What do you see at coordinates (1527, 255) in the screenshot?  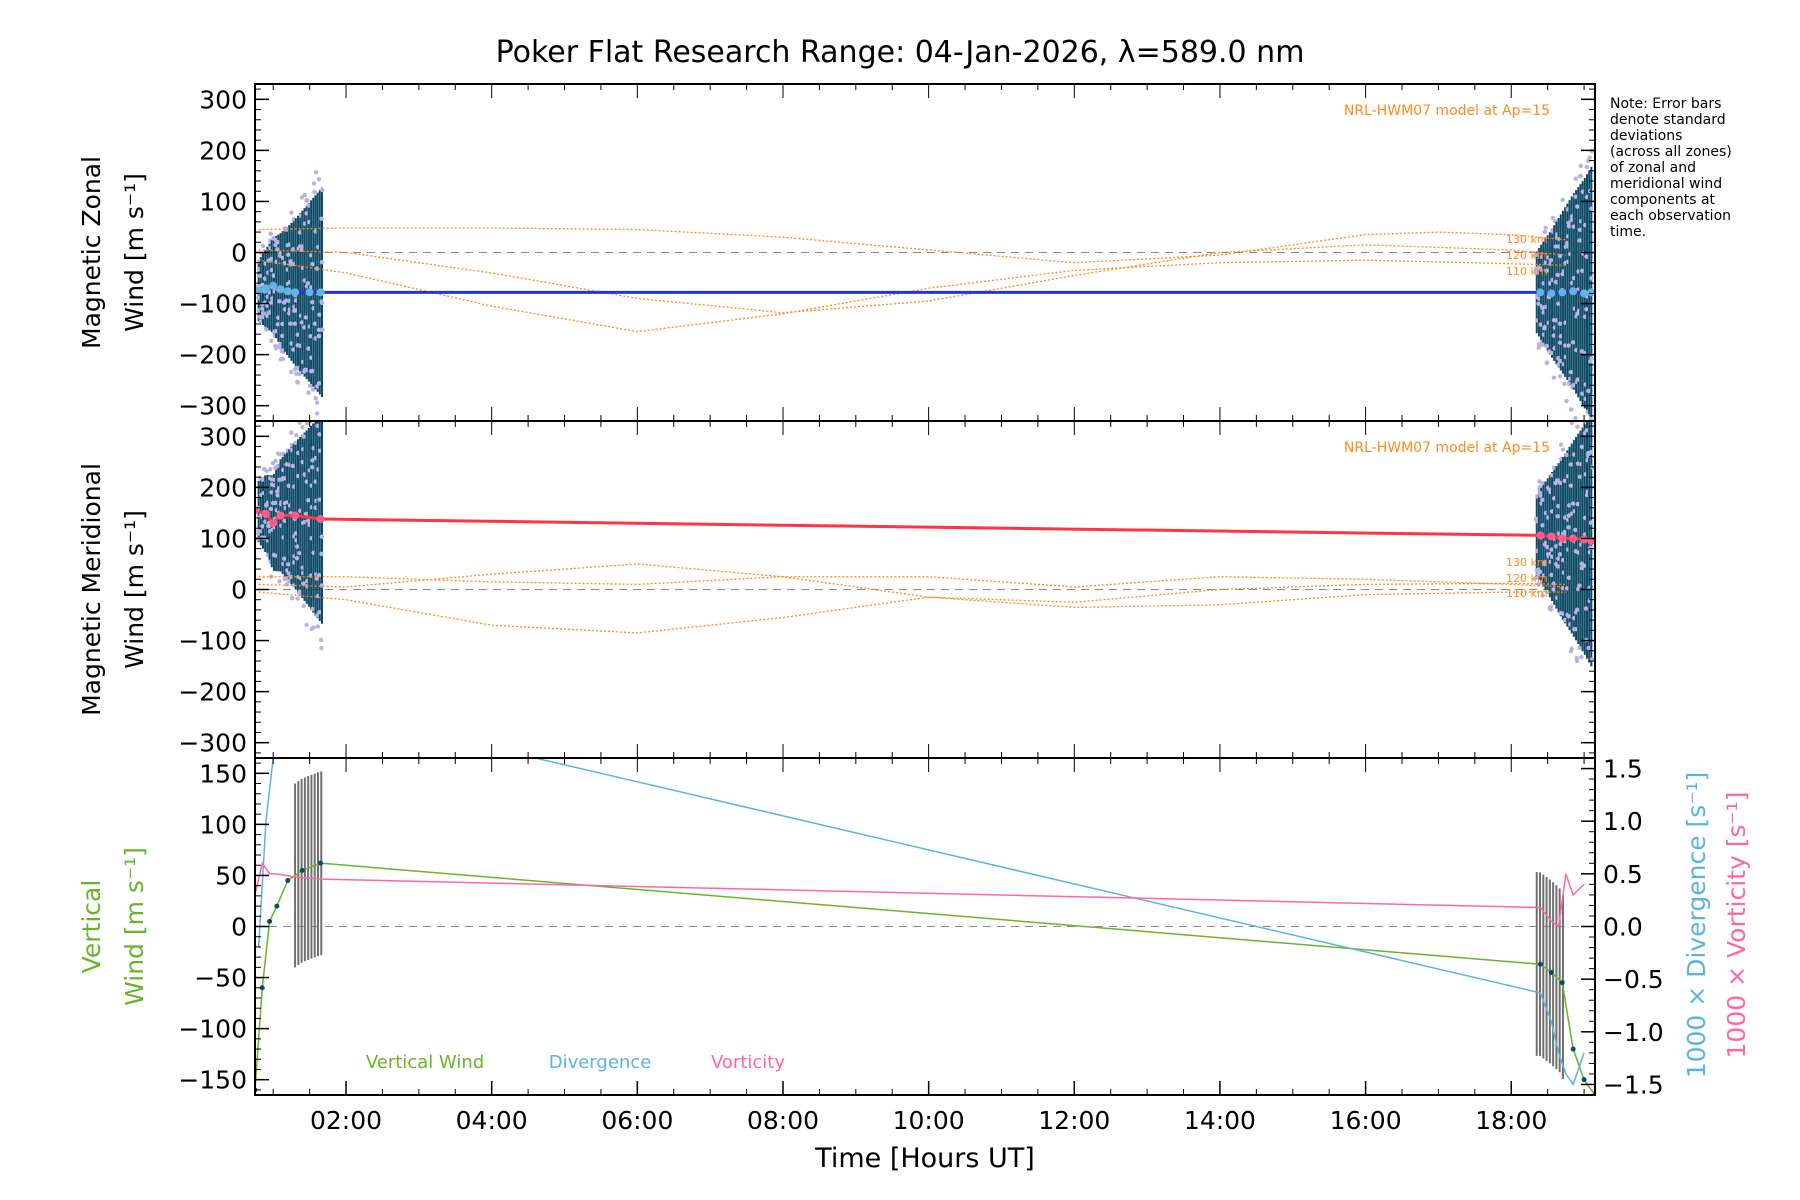 I see `model-level-label: 120 km` at bounding box center [1527, 255].